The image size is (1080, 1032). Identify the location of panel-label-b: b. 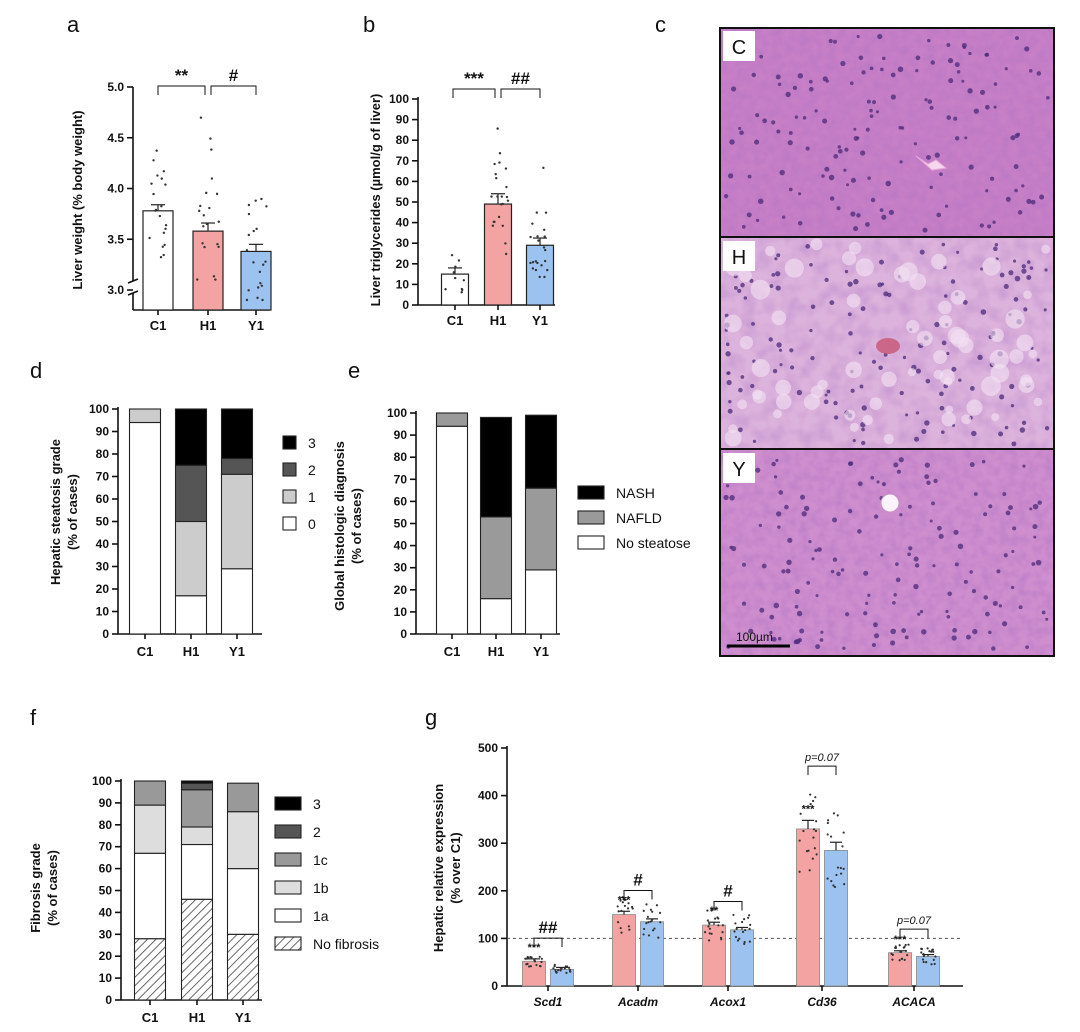
(369, 24).